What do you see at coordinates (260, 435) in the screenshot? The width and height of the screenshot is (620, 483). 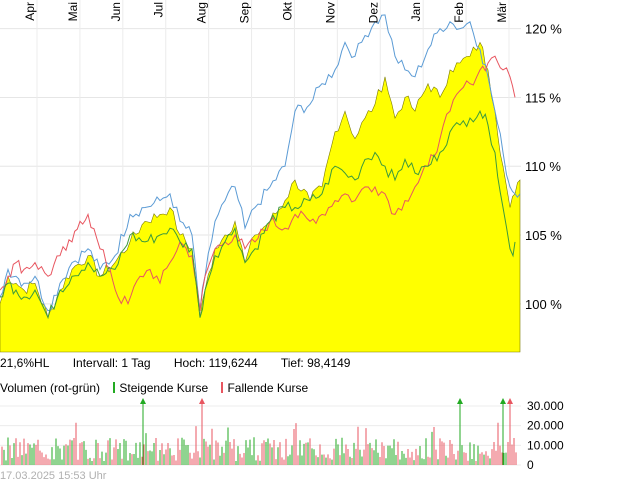 I see `volume-grid` at bounding box center [260, 435].